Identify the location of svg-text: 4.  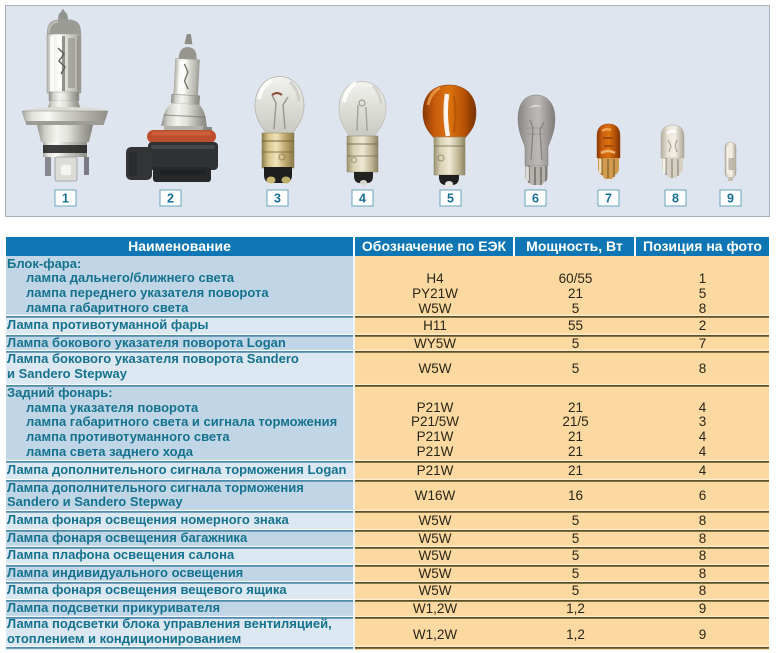
(362, 199).